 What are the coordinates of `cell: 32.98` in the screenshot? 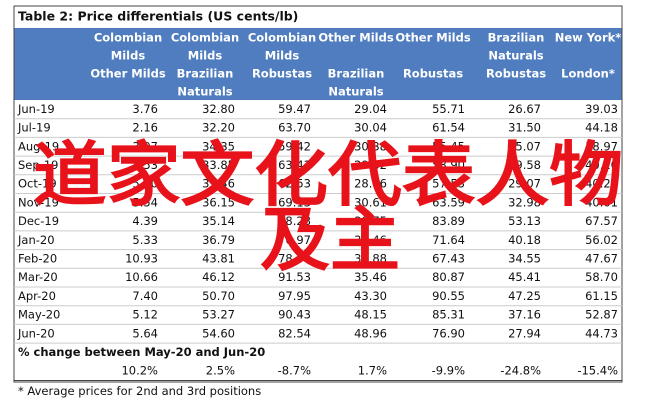 It's located at (524, 202).